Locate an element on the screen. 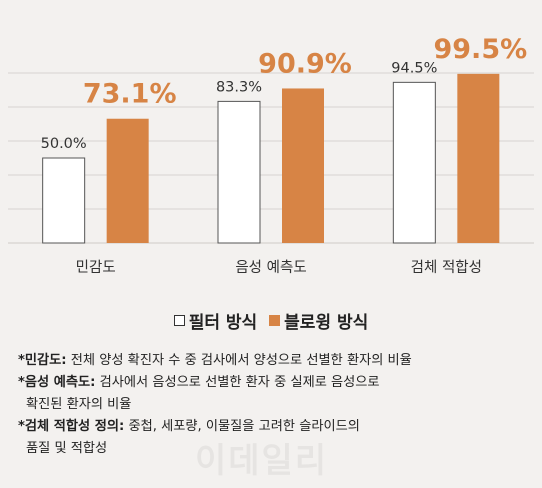 This screenshot has height=488, width=542. legend-item-blowing: 블로윙 방식 is located at coordinates (318, 320).